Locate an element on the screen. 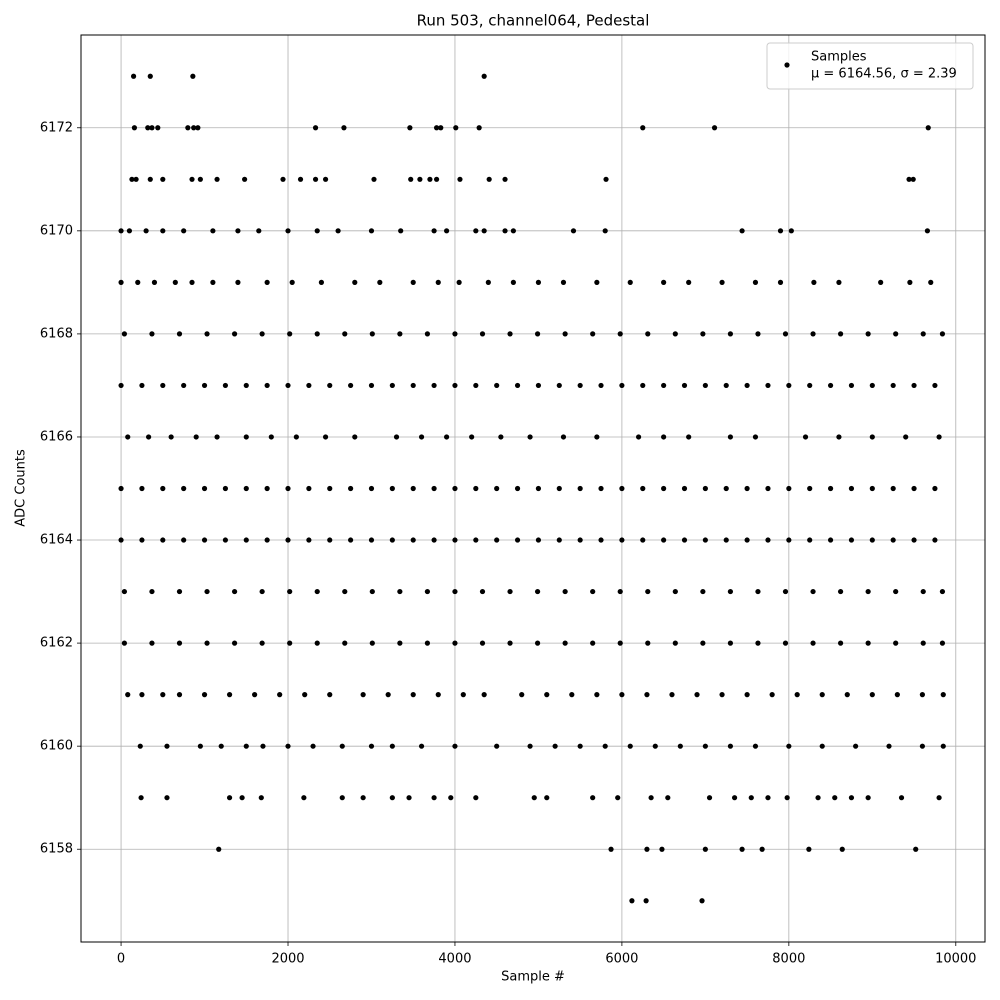 The width and height of the screenshot is (1000, 1000). y-tick-label: 6164 is located at coordinates (56, 540).